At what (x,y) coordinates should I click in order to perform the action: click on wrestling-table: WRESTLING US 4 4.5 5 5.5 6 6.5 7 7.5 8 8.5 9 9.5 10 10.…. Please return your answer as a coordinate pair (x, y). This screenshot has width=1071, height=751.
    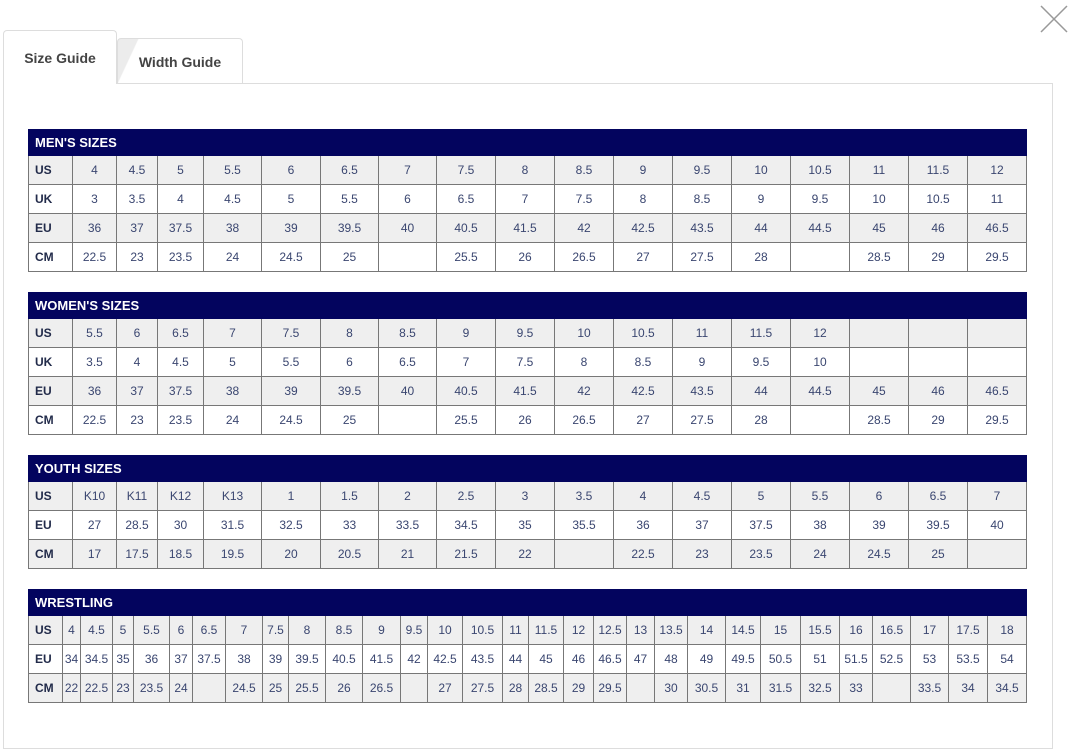
    Looking at the image, I should click on (527, 646).